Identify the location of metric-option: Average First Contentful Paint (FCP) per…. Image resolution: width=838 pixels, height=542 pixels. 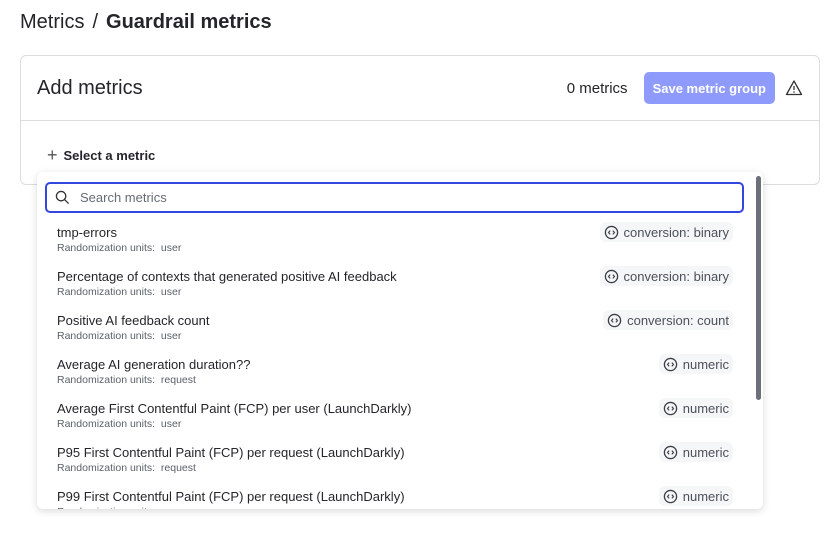
(392, 418).